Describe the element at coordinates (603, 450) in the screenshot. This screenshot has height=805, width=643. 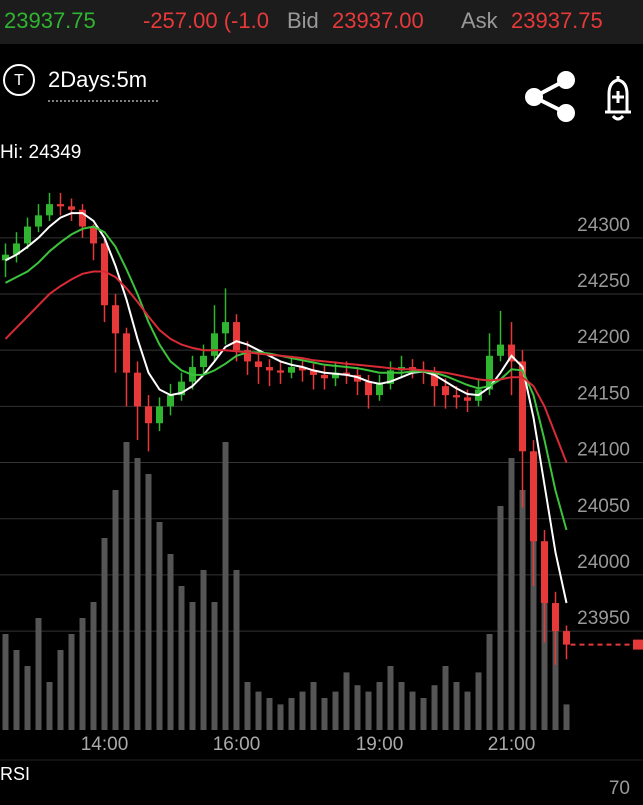
I see `y-tick-label: 24100` at that location.